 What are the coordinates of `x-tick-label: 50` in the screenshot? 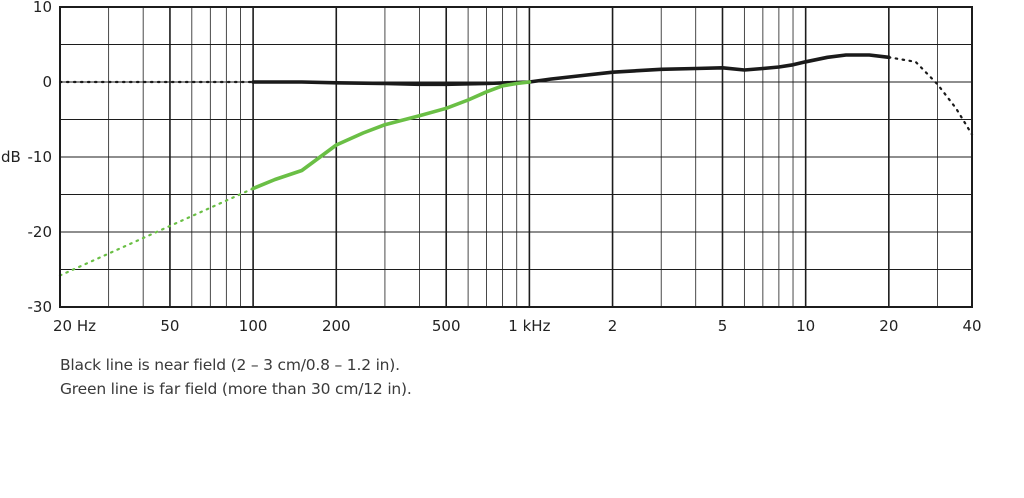 It's located at (169, 326).